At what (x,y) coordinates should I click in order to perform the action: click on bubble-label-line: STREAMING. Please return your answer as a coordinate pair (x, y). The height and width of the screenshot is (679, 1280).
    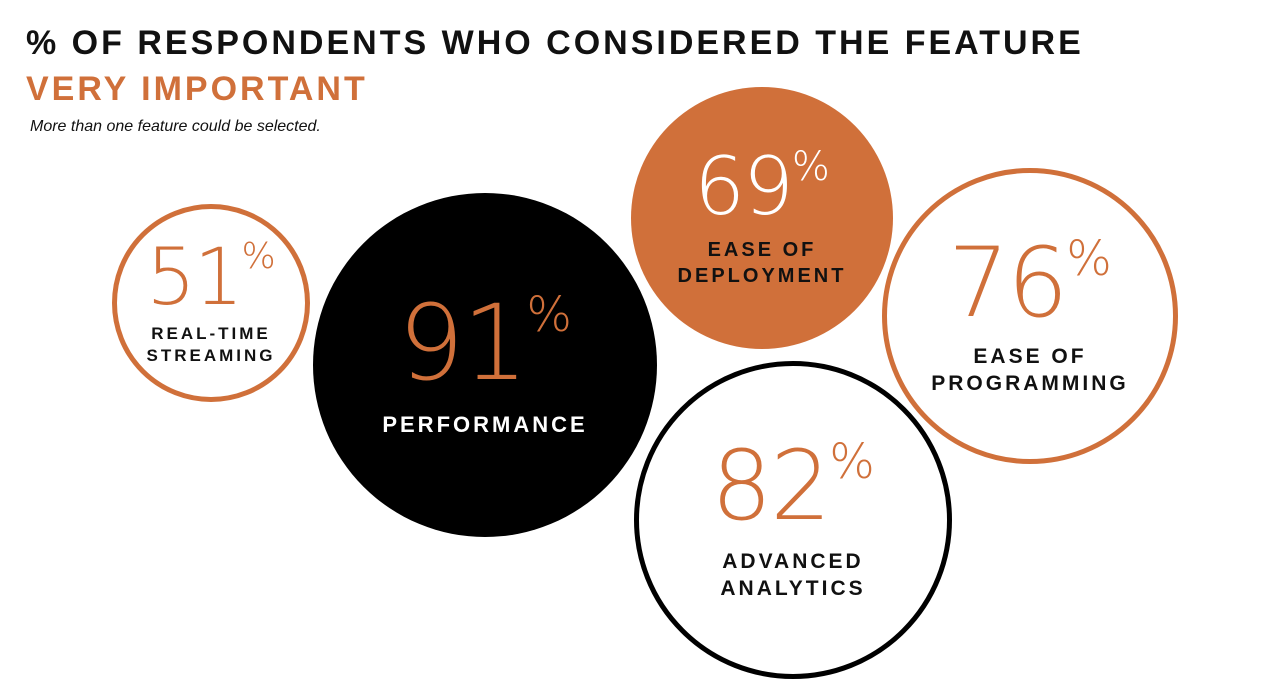
    Looking at the image, I should click on (211, 355).